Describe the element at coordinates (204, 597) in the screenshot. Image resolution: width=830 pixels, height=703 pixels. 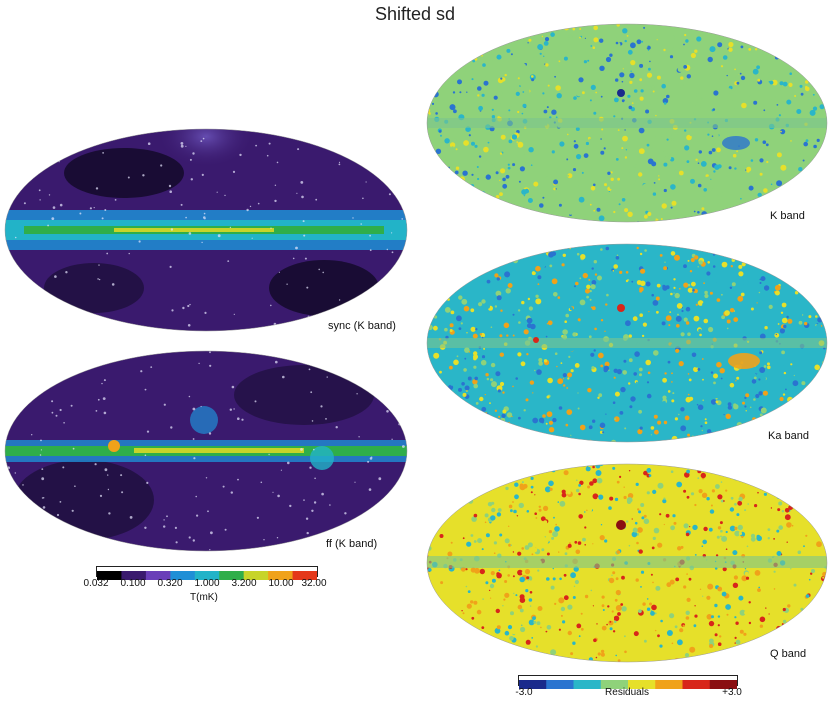
I see `temperature-colorbar-label: T(mK)` at that location.